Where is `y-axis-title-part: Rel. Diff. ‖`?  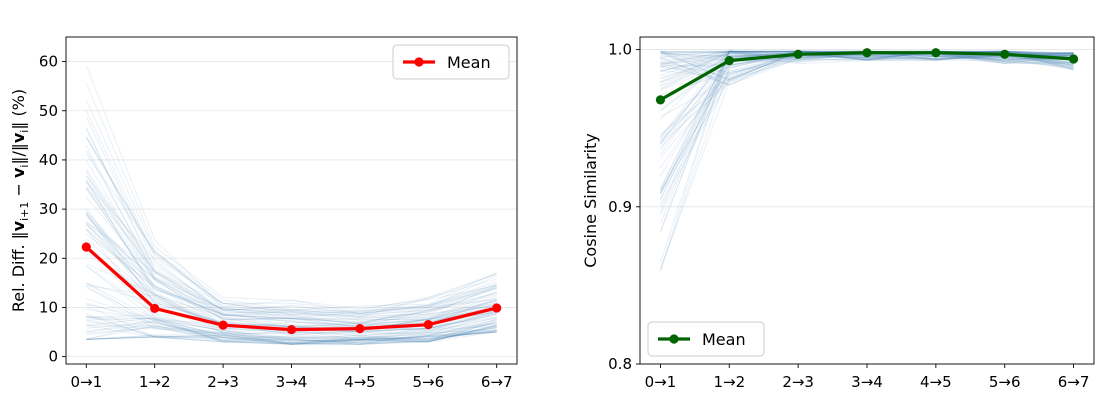
y-axis-title-part: Rel. Diff. ‖ is located at coordinates (18, 271).